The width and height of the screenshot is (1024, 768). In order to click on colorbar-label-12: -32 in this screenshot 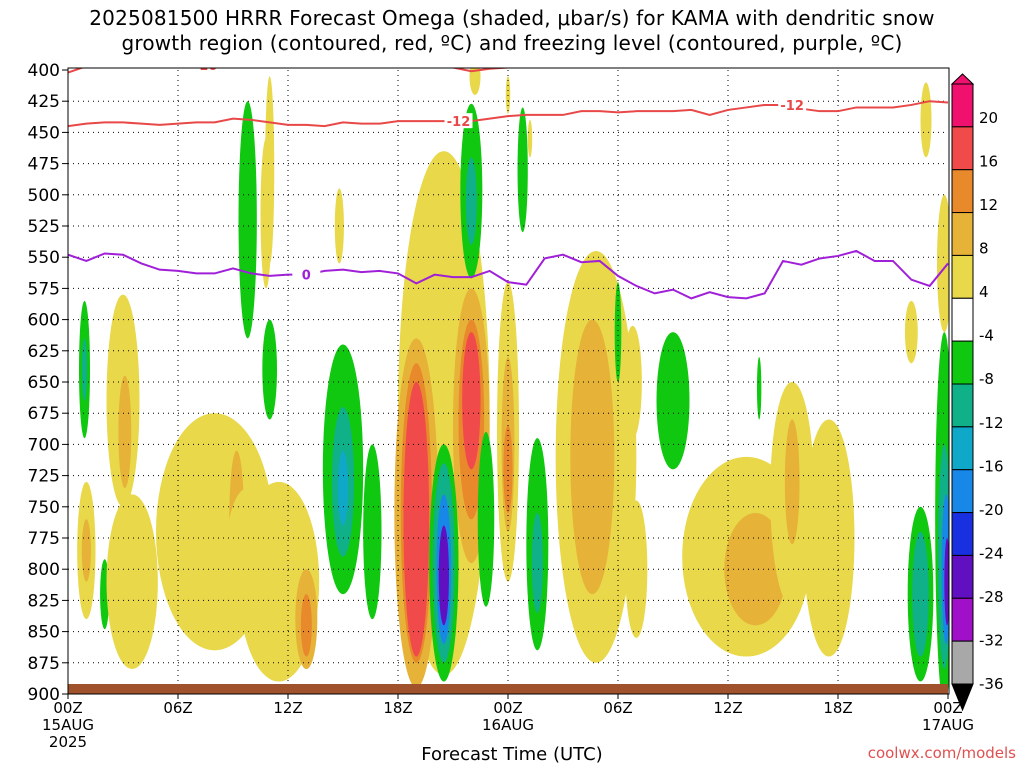, I will do `click(991, 640)`.